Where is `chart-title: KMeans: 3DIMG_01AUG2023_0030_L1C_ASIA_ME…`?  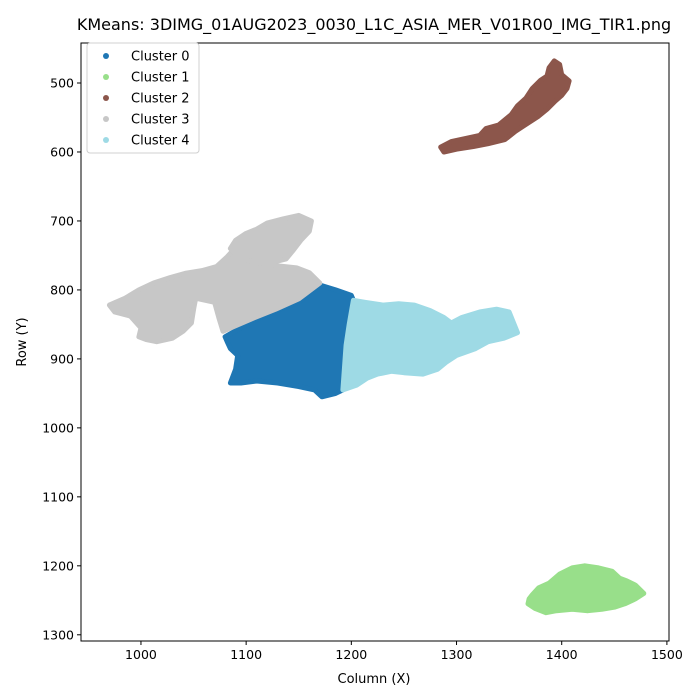
chart-title: KMeans: 3DIMG_01AUG2023_0030_L1C_ASIA_ME… is located at coordinates (374, 25).